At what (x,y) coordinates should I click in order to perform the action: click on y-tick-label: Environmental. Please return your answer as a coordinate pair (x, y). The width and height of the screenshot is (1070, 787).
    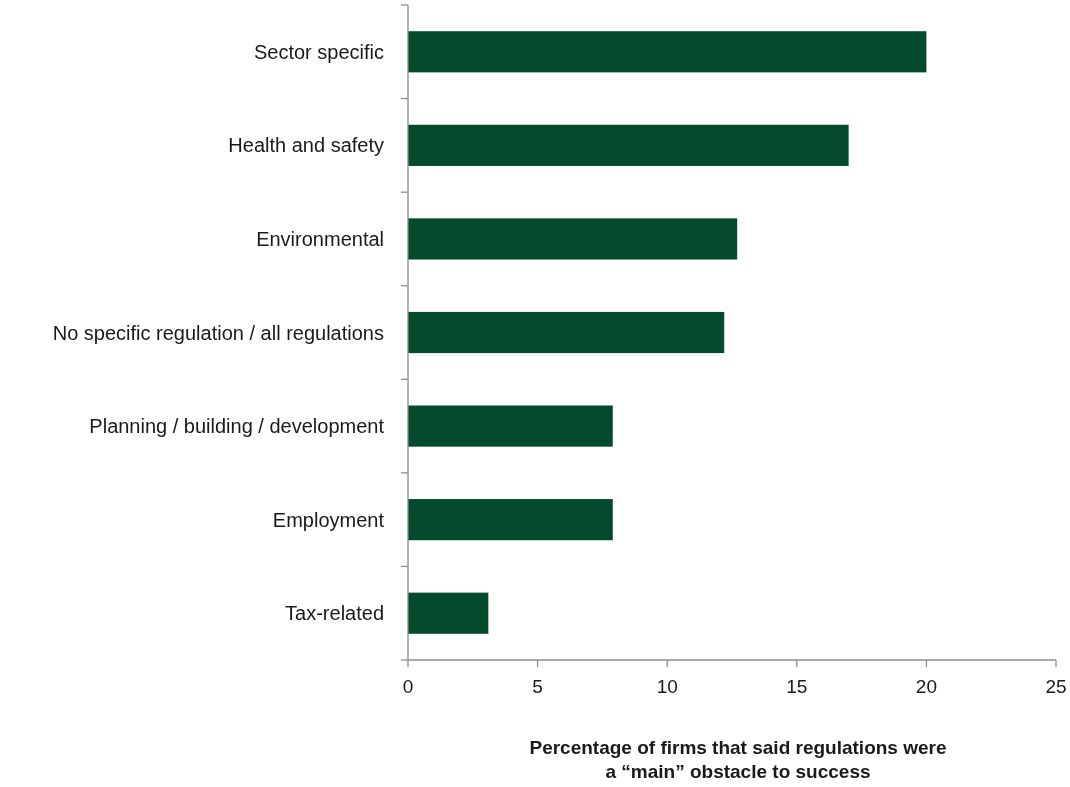
    Looking at the image, I should click on (320, 238).